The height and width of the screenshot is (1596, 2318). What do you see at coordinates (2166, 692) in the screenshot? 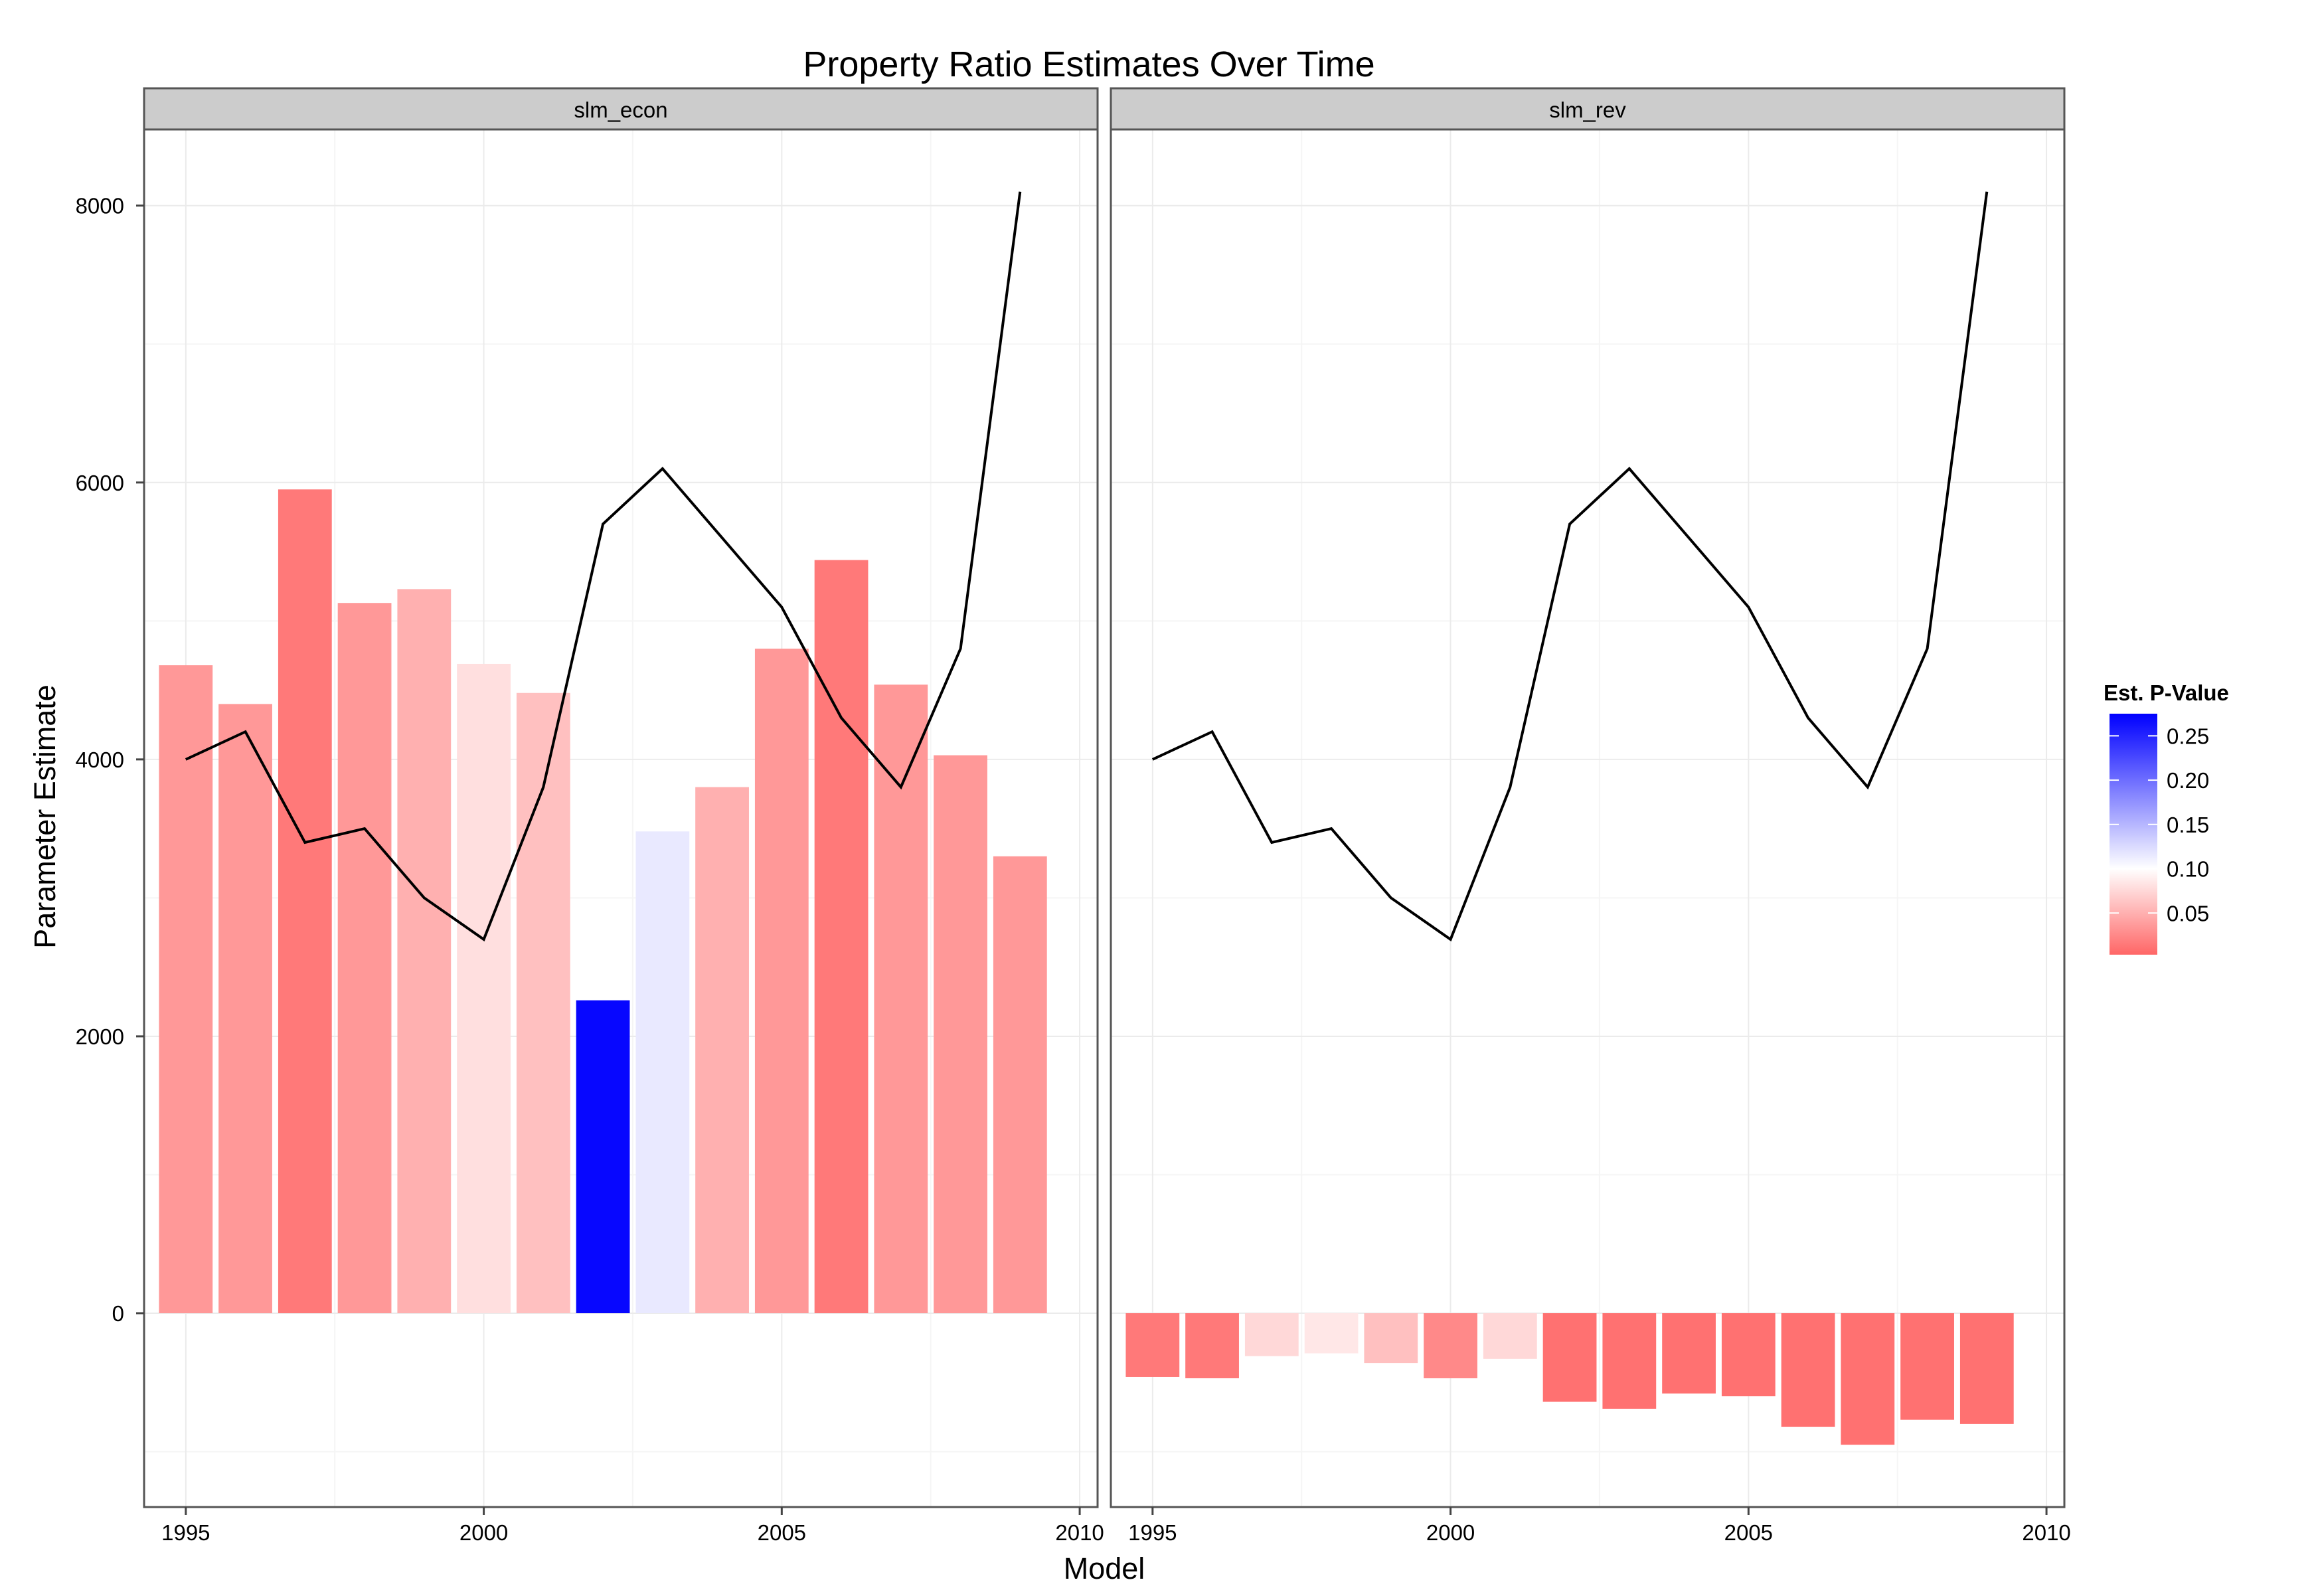
I see `legend-title: Est. P-Value` at bounding box center [2166, 692].